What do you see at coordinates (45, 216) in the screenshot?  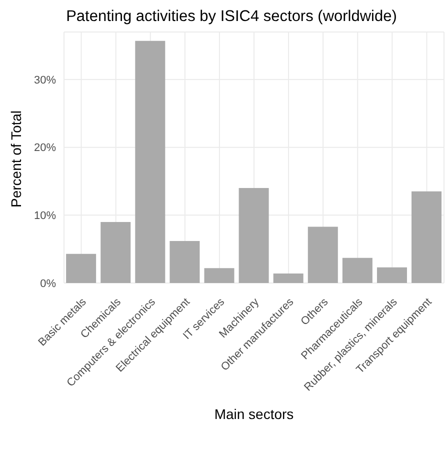 I see `y-tick-label: 10%` at bounding box center [45, 216].